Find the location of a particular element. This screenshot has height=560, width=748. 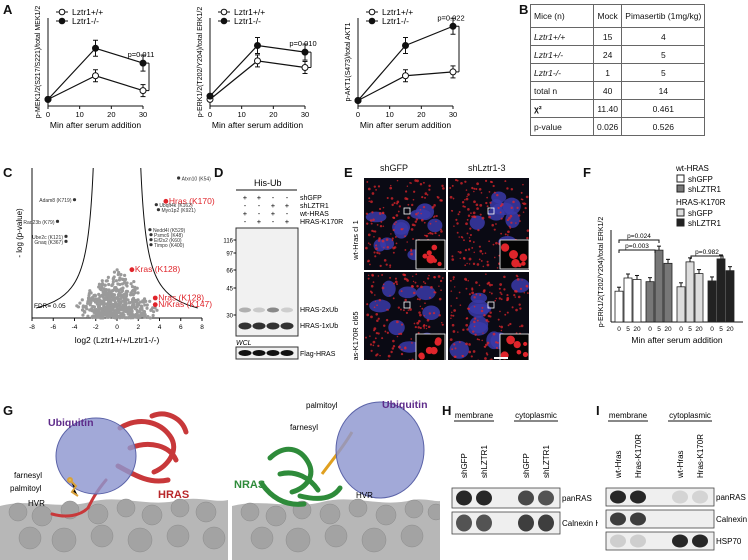

point-label: N/Kras (K147) is located at coordinates (185, 304).